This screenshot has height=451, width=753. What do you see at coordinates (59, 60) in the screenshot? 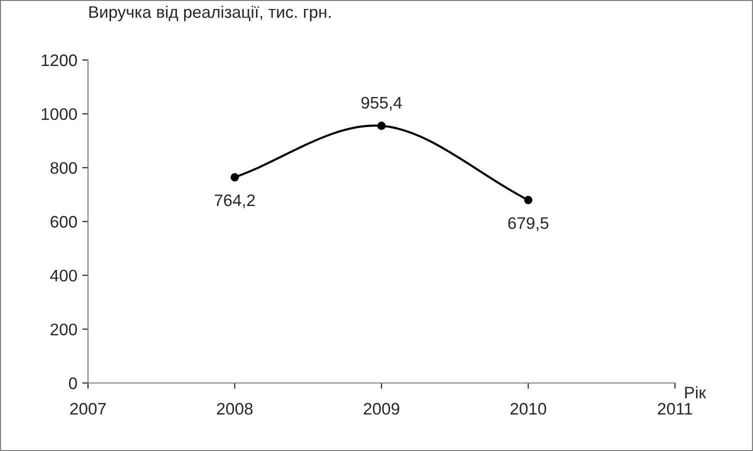
I see `y-tick-label: 1200` at bounding box center [59, 60].